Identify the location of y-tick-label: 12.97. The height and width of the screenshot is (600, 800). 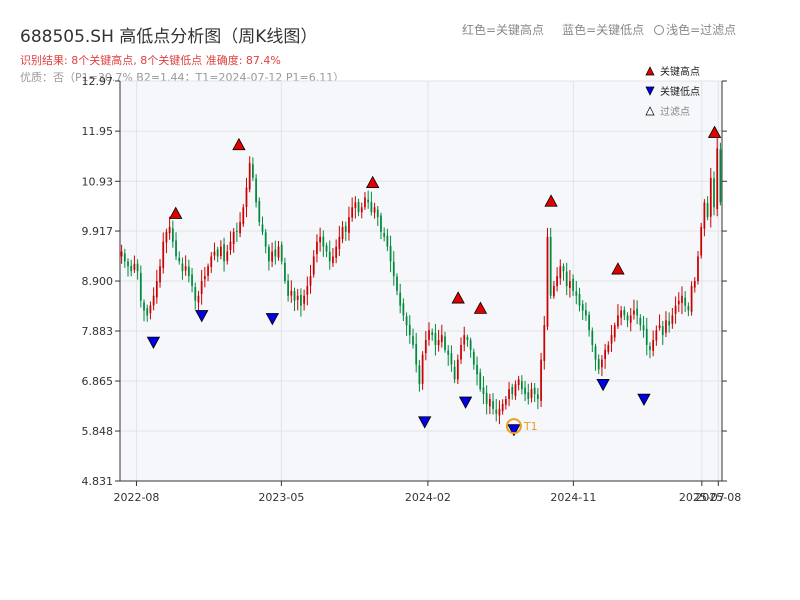
(98, 81).